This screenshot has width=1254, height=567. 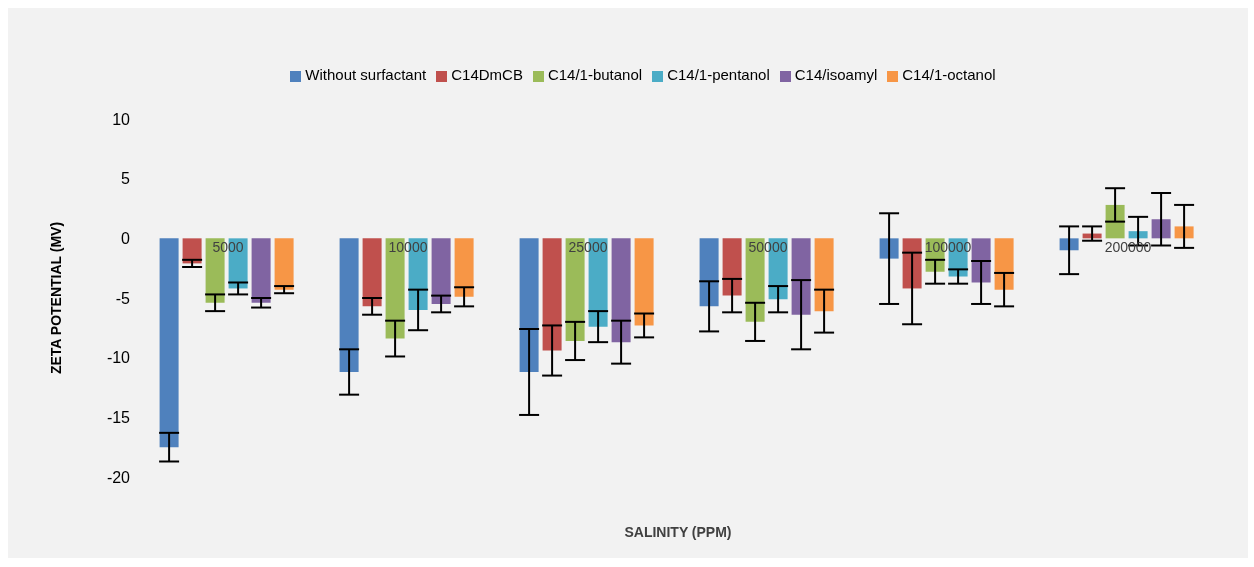 I want to click on x-tick-label: 10000, so click(x=408, y=247).